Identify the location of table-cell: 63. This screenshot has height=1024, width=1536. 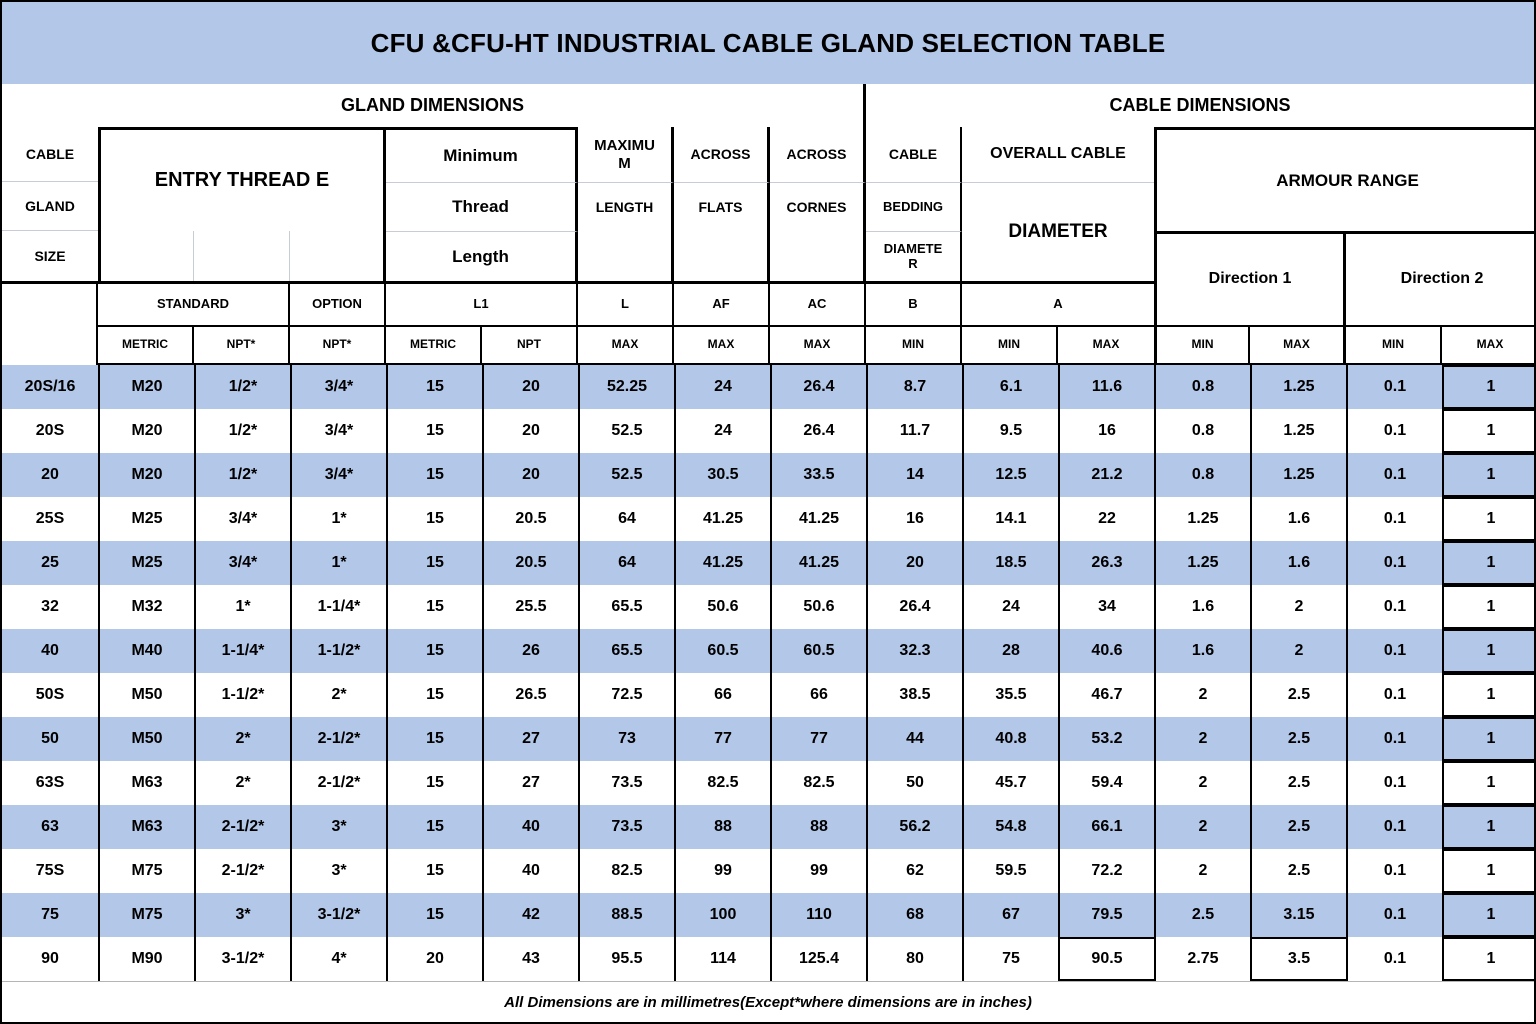
(50, 827).